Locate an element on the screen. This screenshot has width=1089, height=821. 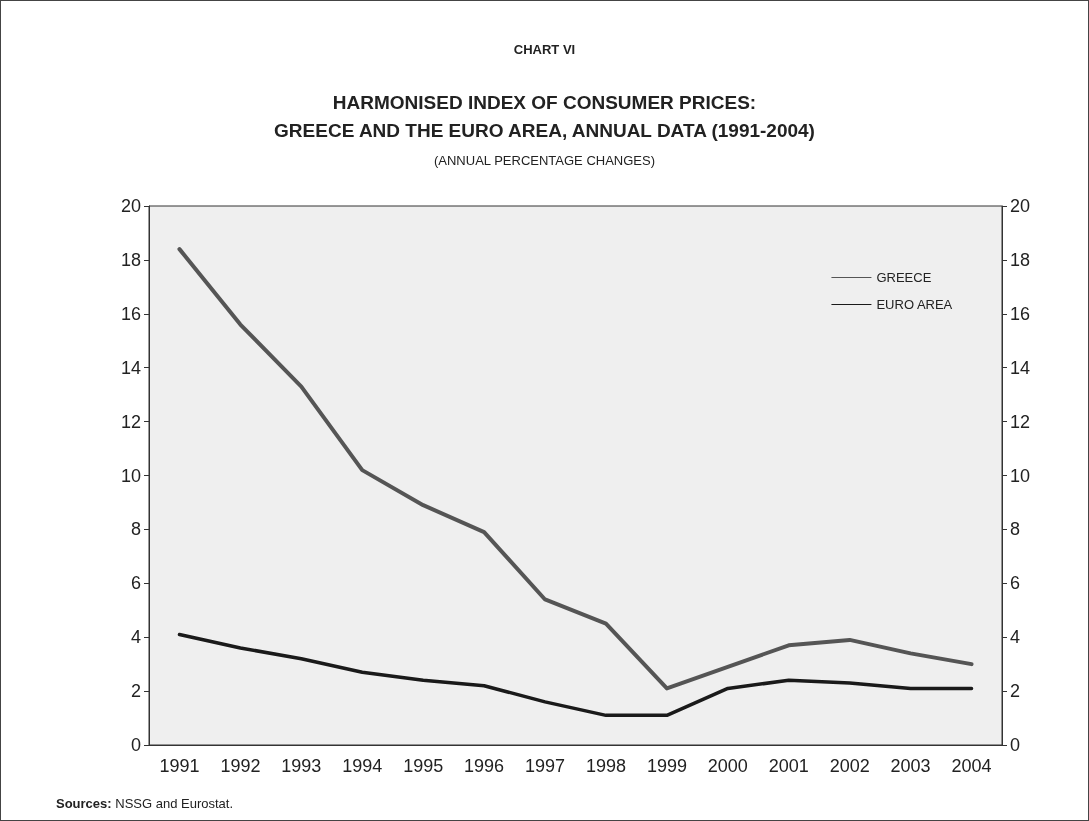
y2-tick-label: 4 is located at coordinates (1015, 637).